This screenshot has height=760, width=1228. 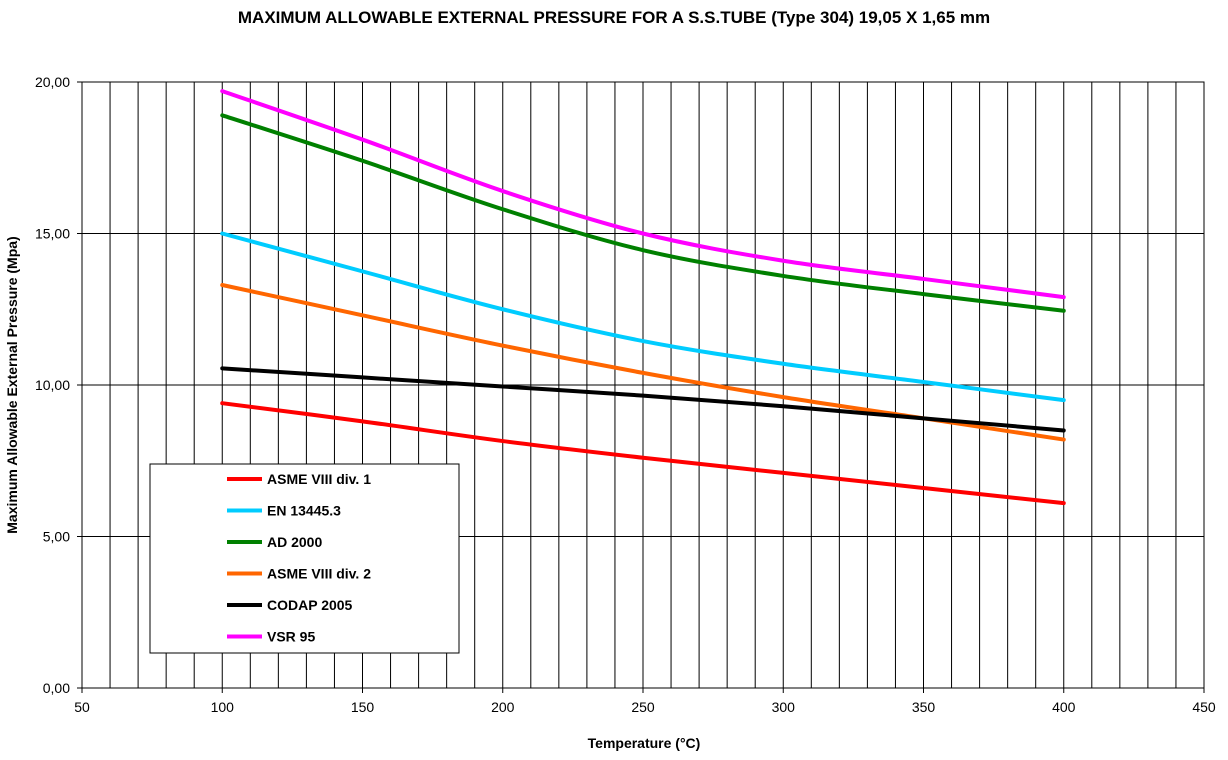 What do you see at coordinates (643, 707) in the screenshot?
I see `x-tick-label: 250` at bounding box center [643, 707].